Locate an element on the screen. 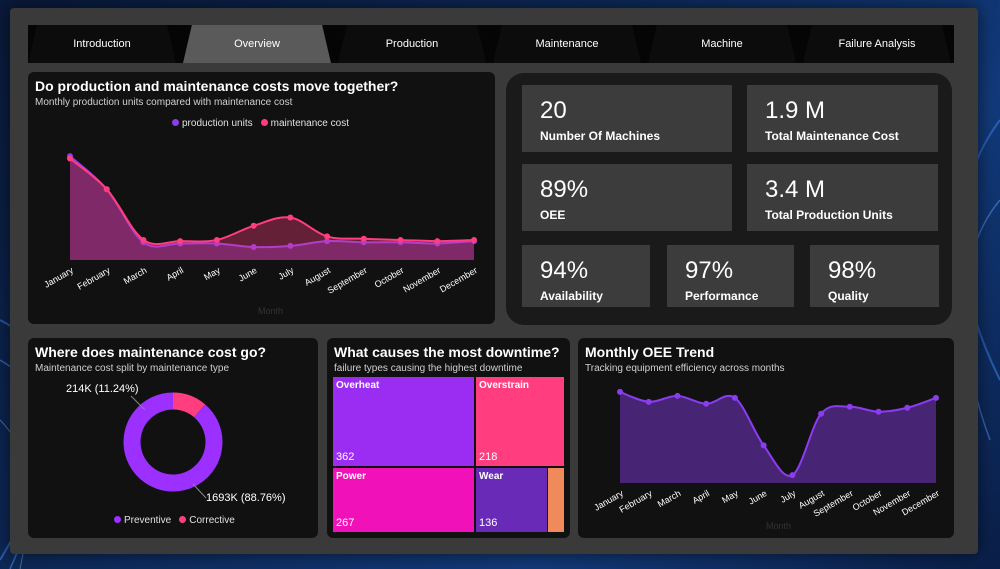 The width and height of the screenshot is (1000, 569). treemap-power-value: 267 is located at coordinates (345, 523).